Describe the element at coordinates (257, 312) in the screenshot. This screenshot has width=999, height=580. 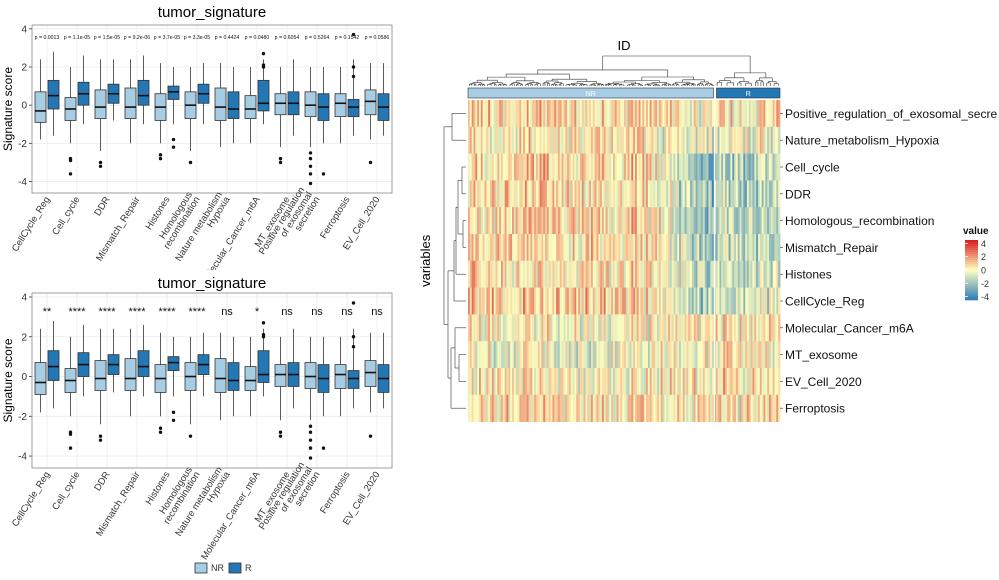
I see `significance-label: *` at that location.